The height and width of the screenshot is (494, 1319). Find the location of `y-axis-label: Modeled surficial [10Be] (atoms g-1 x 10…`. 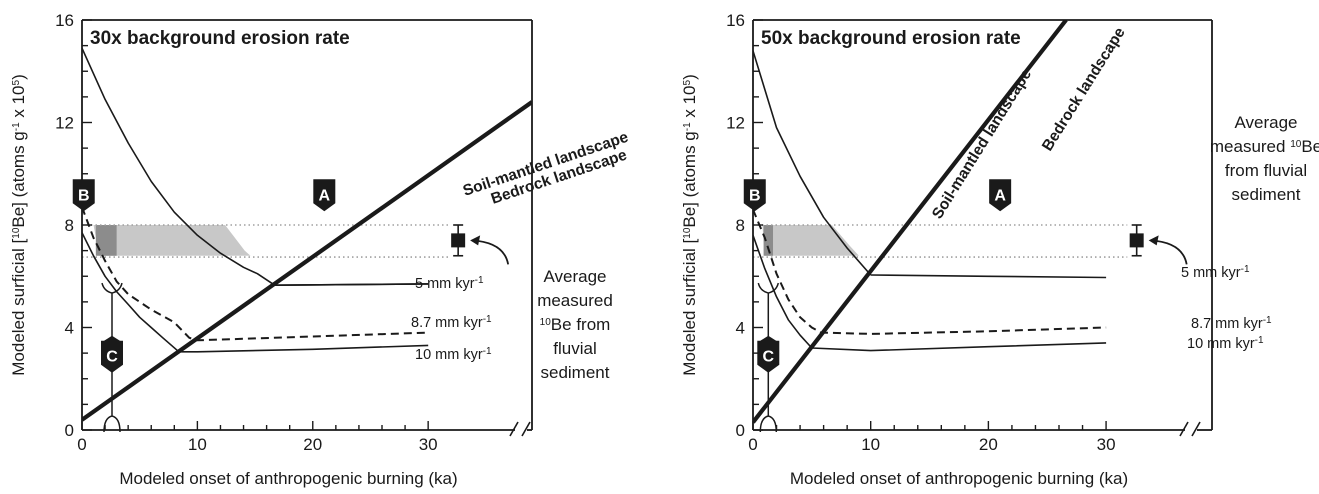

y-axis-label: Modeled surficial [10Be] (atoms g-1 x 10… is located at coordinates (689, 225).